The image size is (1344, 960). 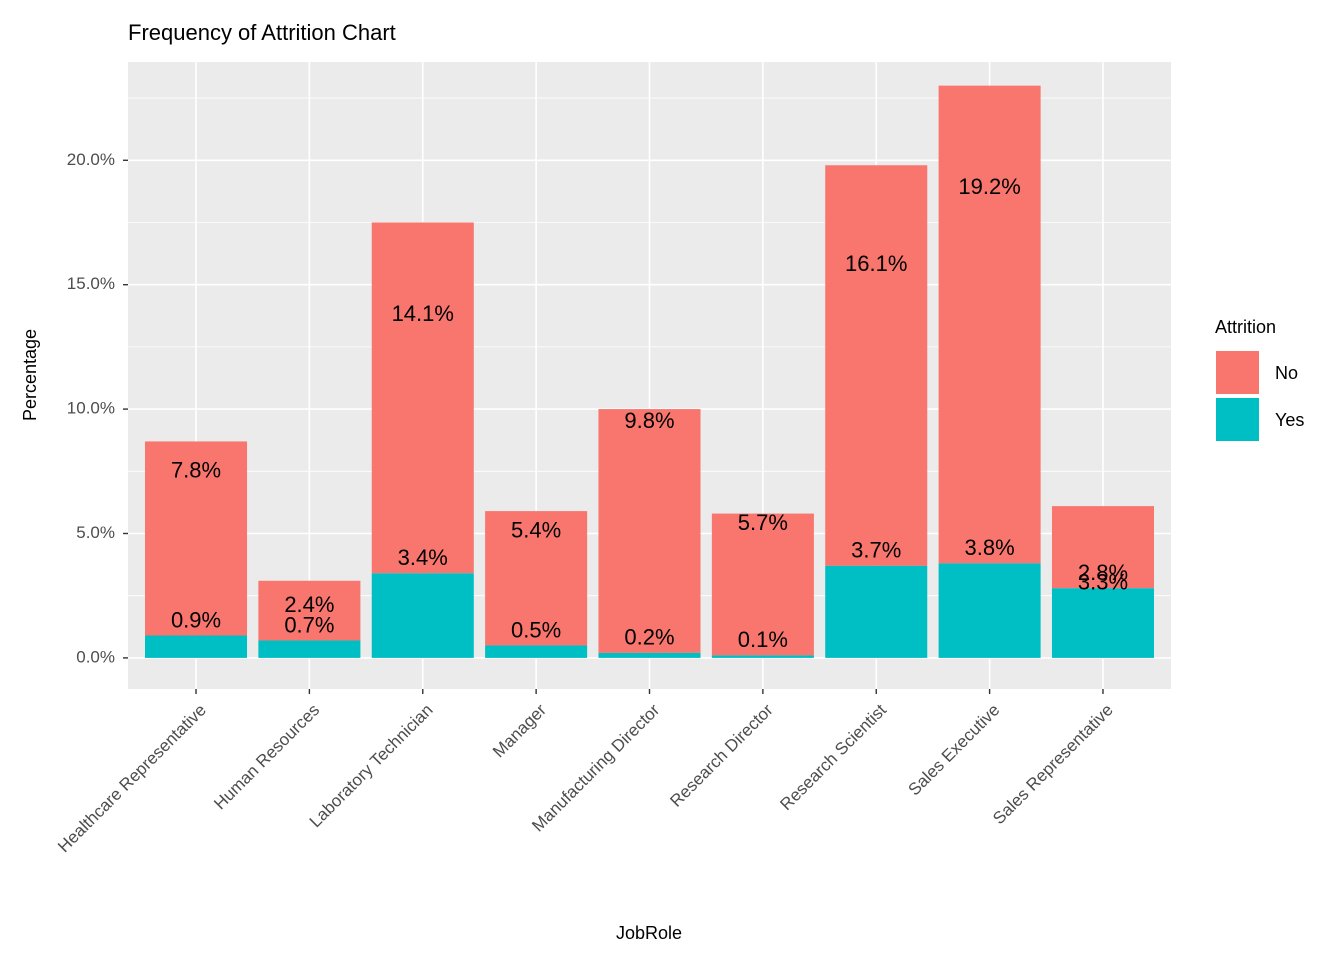 I want to click on x-tick-label: Human Resources, so click(x=266, y=756).